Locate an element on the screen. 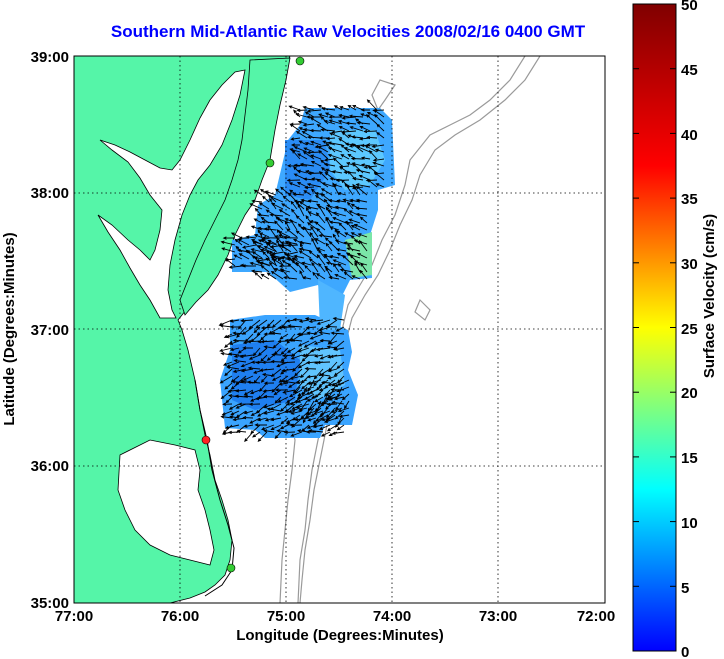 The image size is (724, 659). colorbar is located at coordinates (654, 327).